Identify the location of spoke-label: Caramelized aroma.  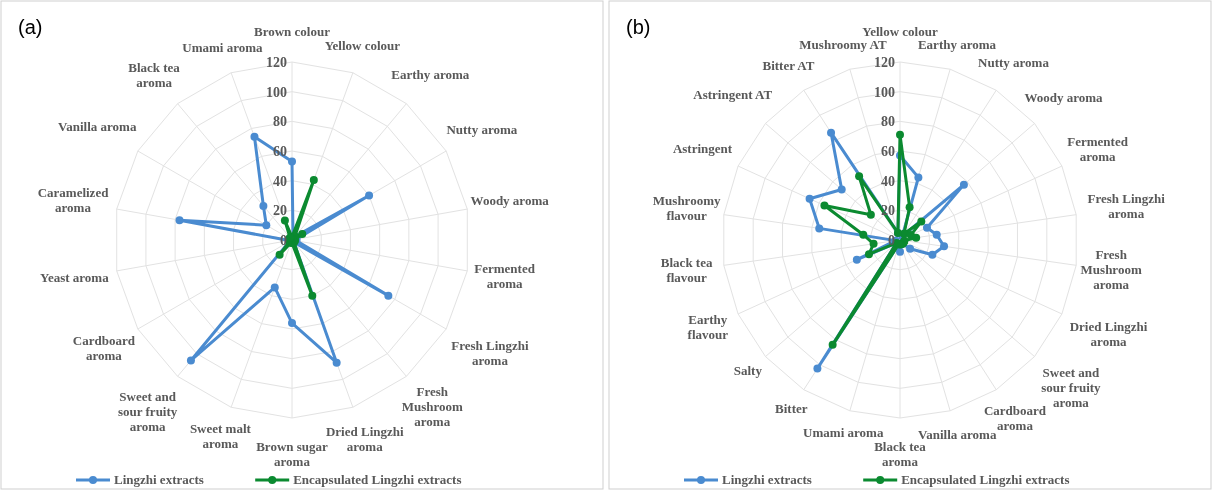
(73, 200).